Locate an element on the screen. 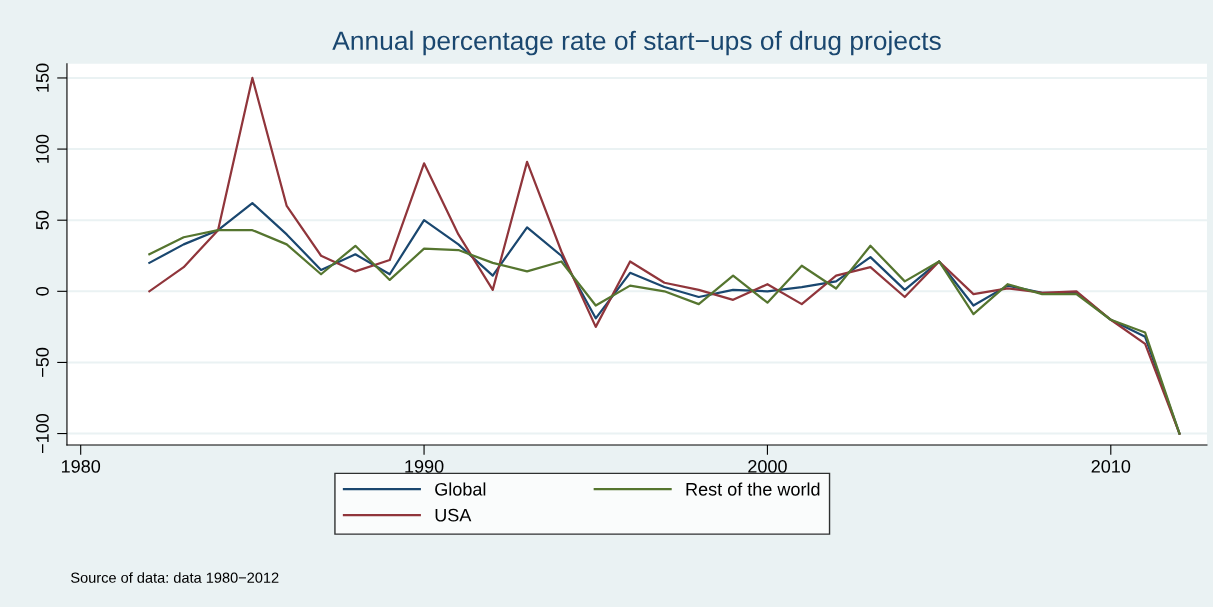 This screenshot has width=1213, height=607. legend-label: Rest of the world is located at coordinates (753, 489).